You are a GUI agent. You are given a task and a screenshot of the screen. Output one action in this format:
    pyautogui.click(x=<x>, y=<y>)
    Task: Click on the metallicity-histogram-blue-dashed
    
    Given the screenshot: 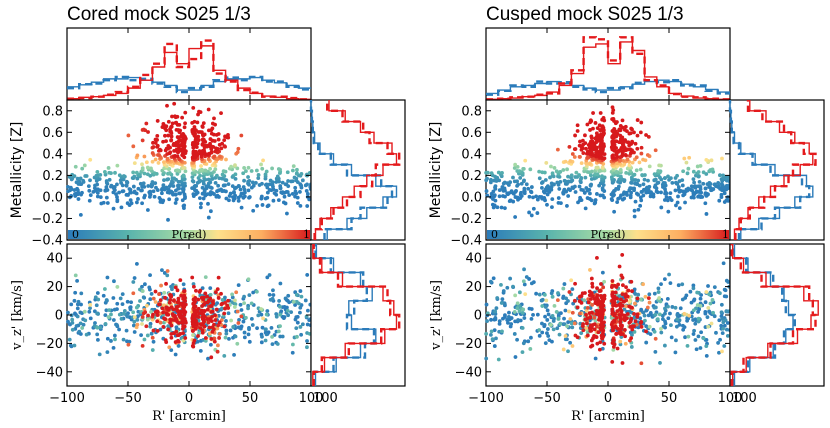 What is the action you would take?
    pyautogui.click(x=351, y=170)
    